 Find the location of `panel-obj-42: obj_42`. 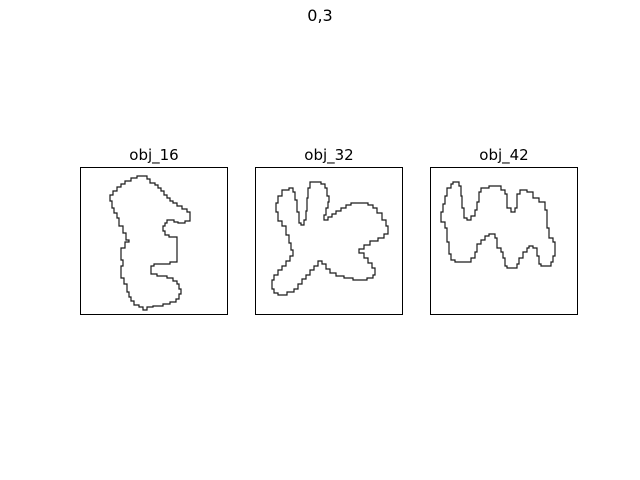

panel-obj-42: obj_42 is located at coordinates (504, 230).